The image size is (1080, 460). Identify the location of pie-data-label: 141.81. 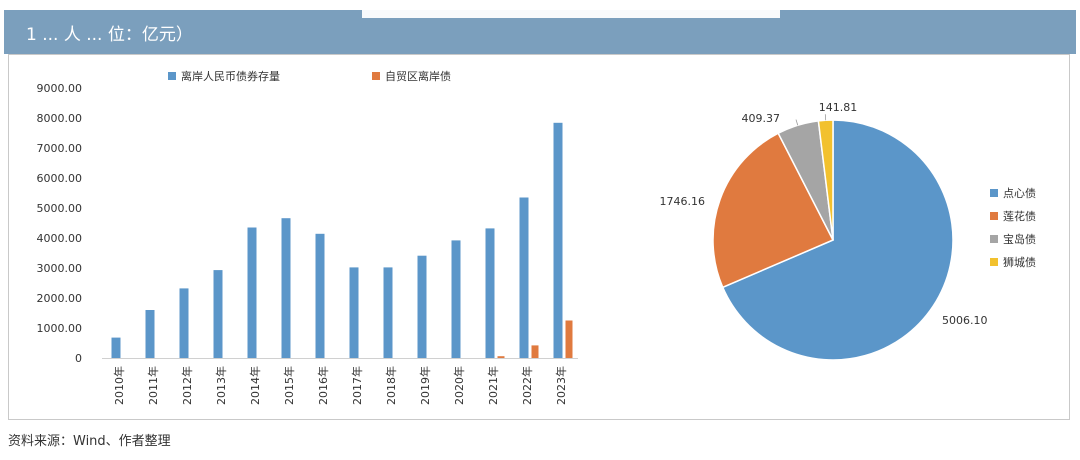
(838, 107).